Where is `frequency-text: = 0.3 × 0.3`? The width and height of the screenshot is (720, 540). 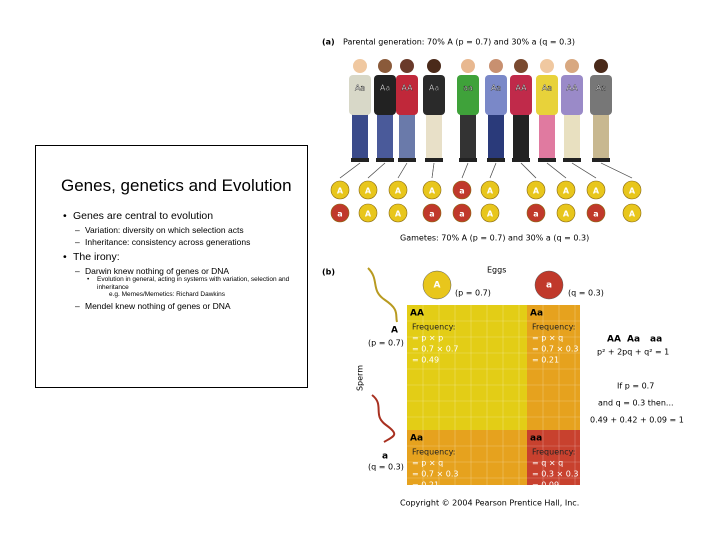 frequency-text: = 0.3 × 0.3 is located at coordinates (555, 474).